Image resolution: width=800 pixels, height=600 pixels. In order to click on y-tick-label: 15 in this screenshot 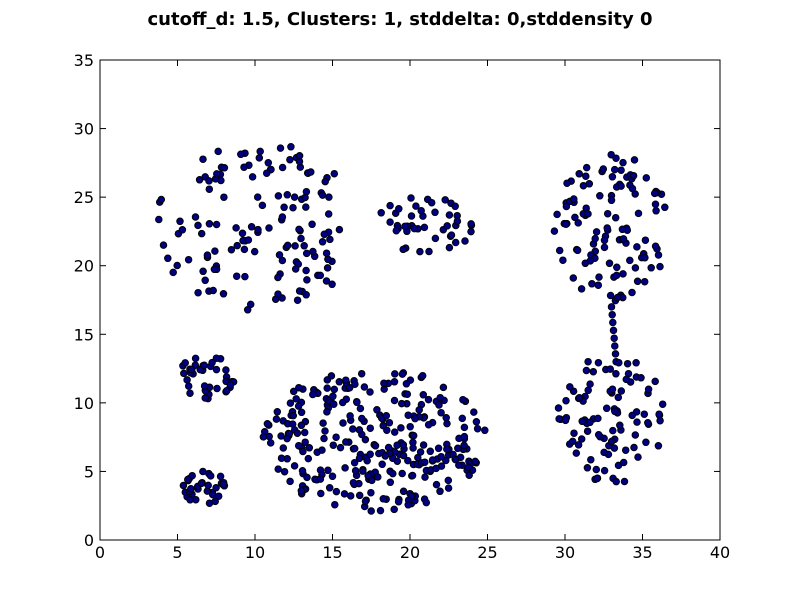, I will do `click(84, 334)`.